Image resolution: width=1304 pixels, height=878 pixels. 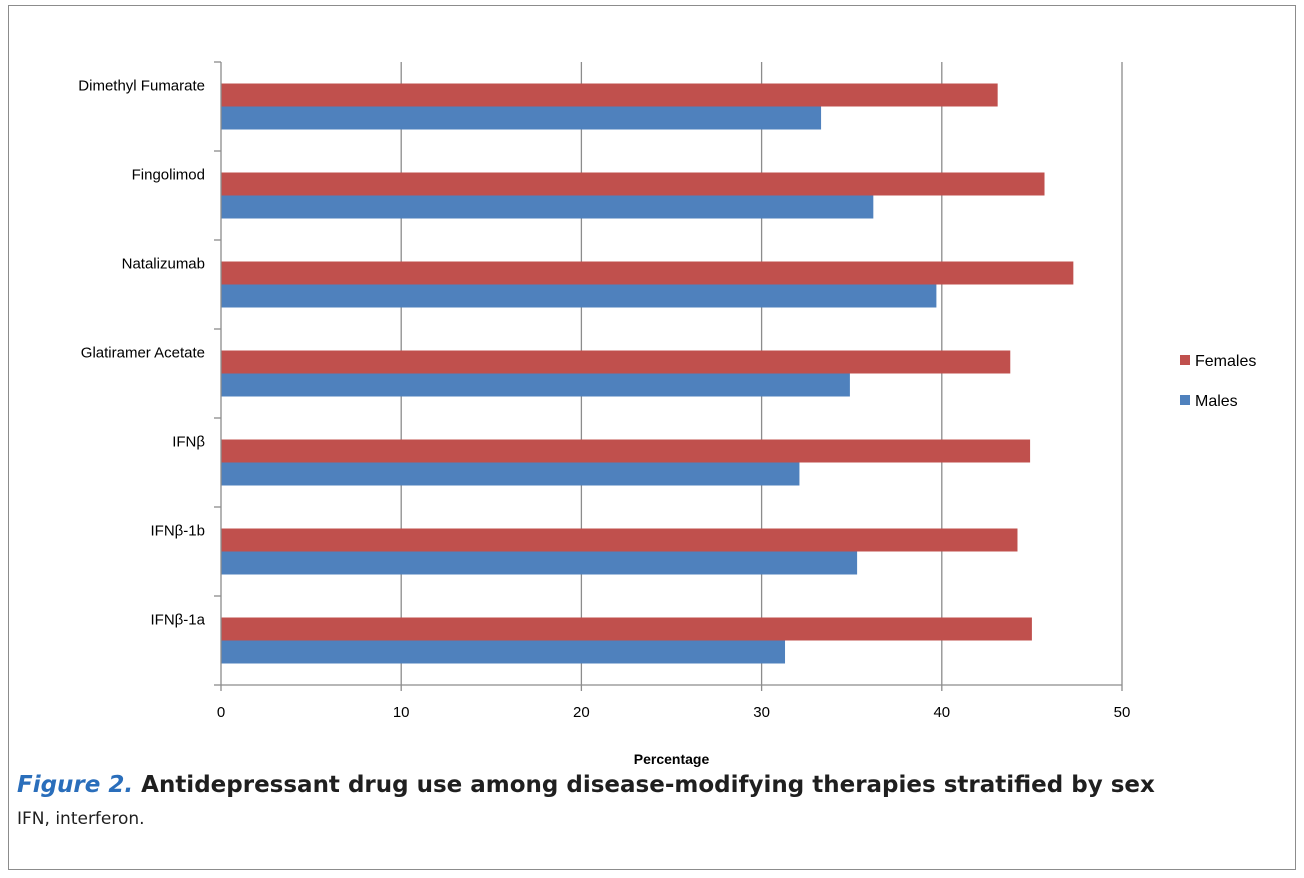 What do you see at coordinates (178, 531) in the screenshot?
I see `y-tick-label: IFNβ-1b` at bounding box center [178, 531].